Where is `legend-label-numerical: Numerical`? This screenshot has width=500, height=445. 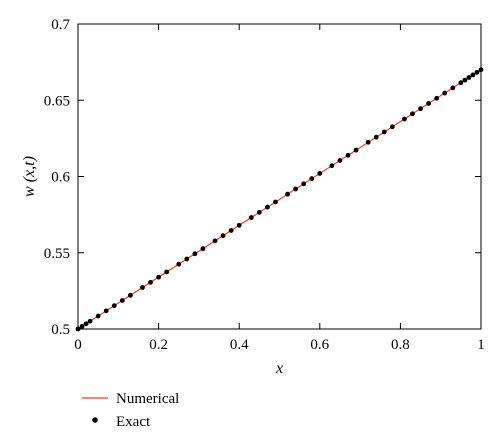
legend-label-numerical: Numerical is located at coordinates (147, 399).